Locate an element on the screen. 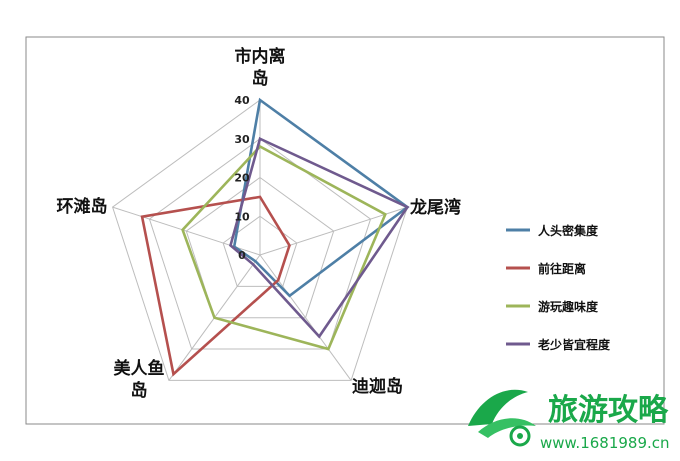 The height and width of the screenshot is (461, 680). legend-label-3: 老少皆宜程度 is located at coordinates (574, 344).